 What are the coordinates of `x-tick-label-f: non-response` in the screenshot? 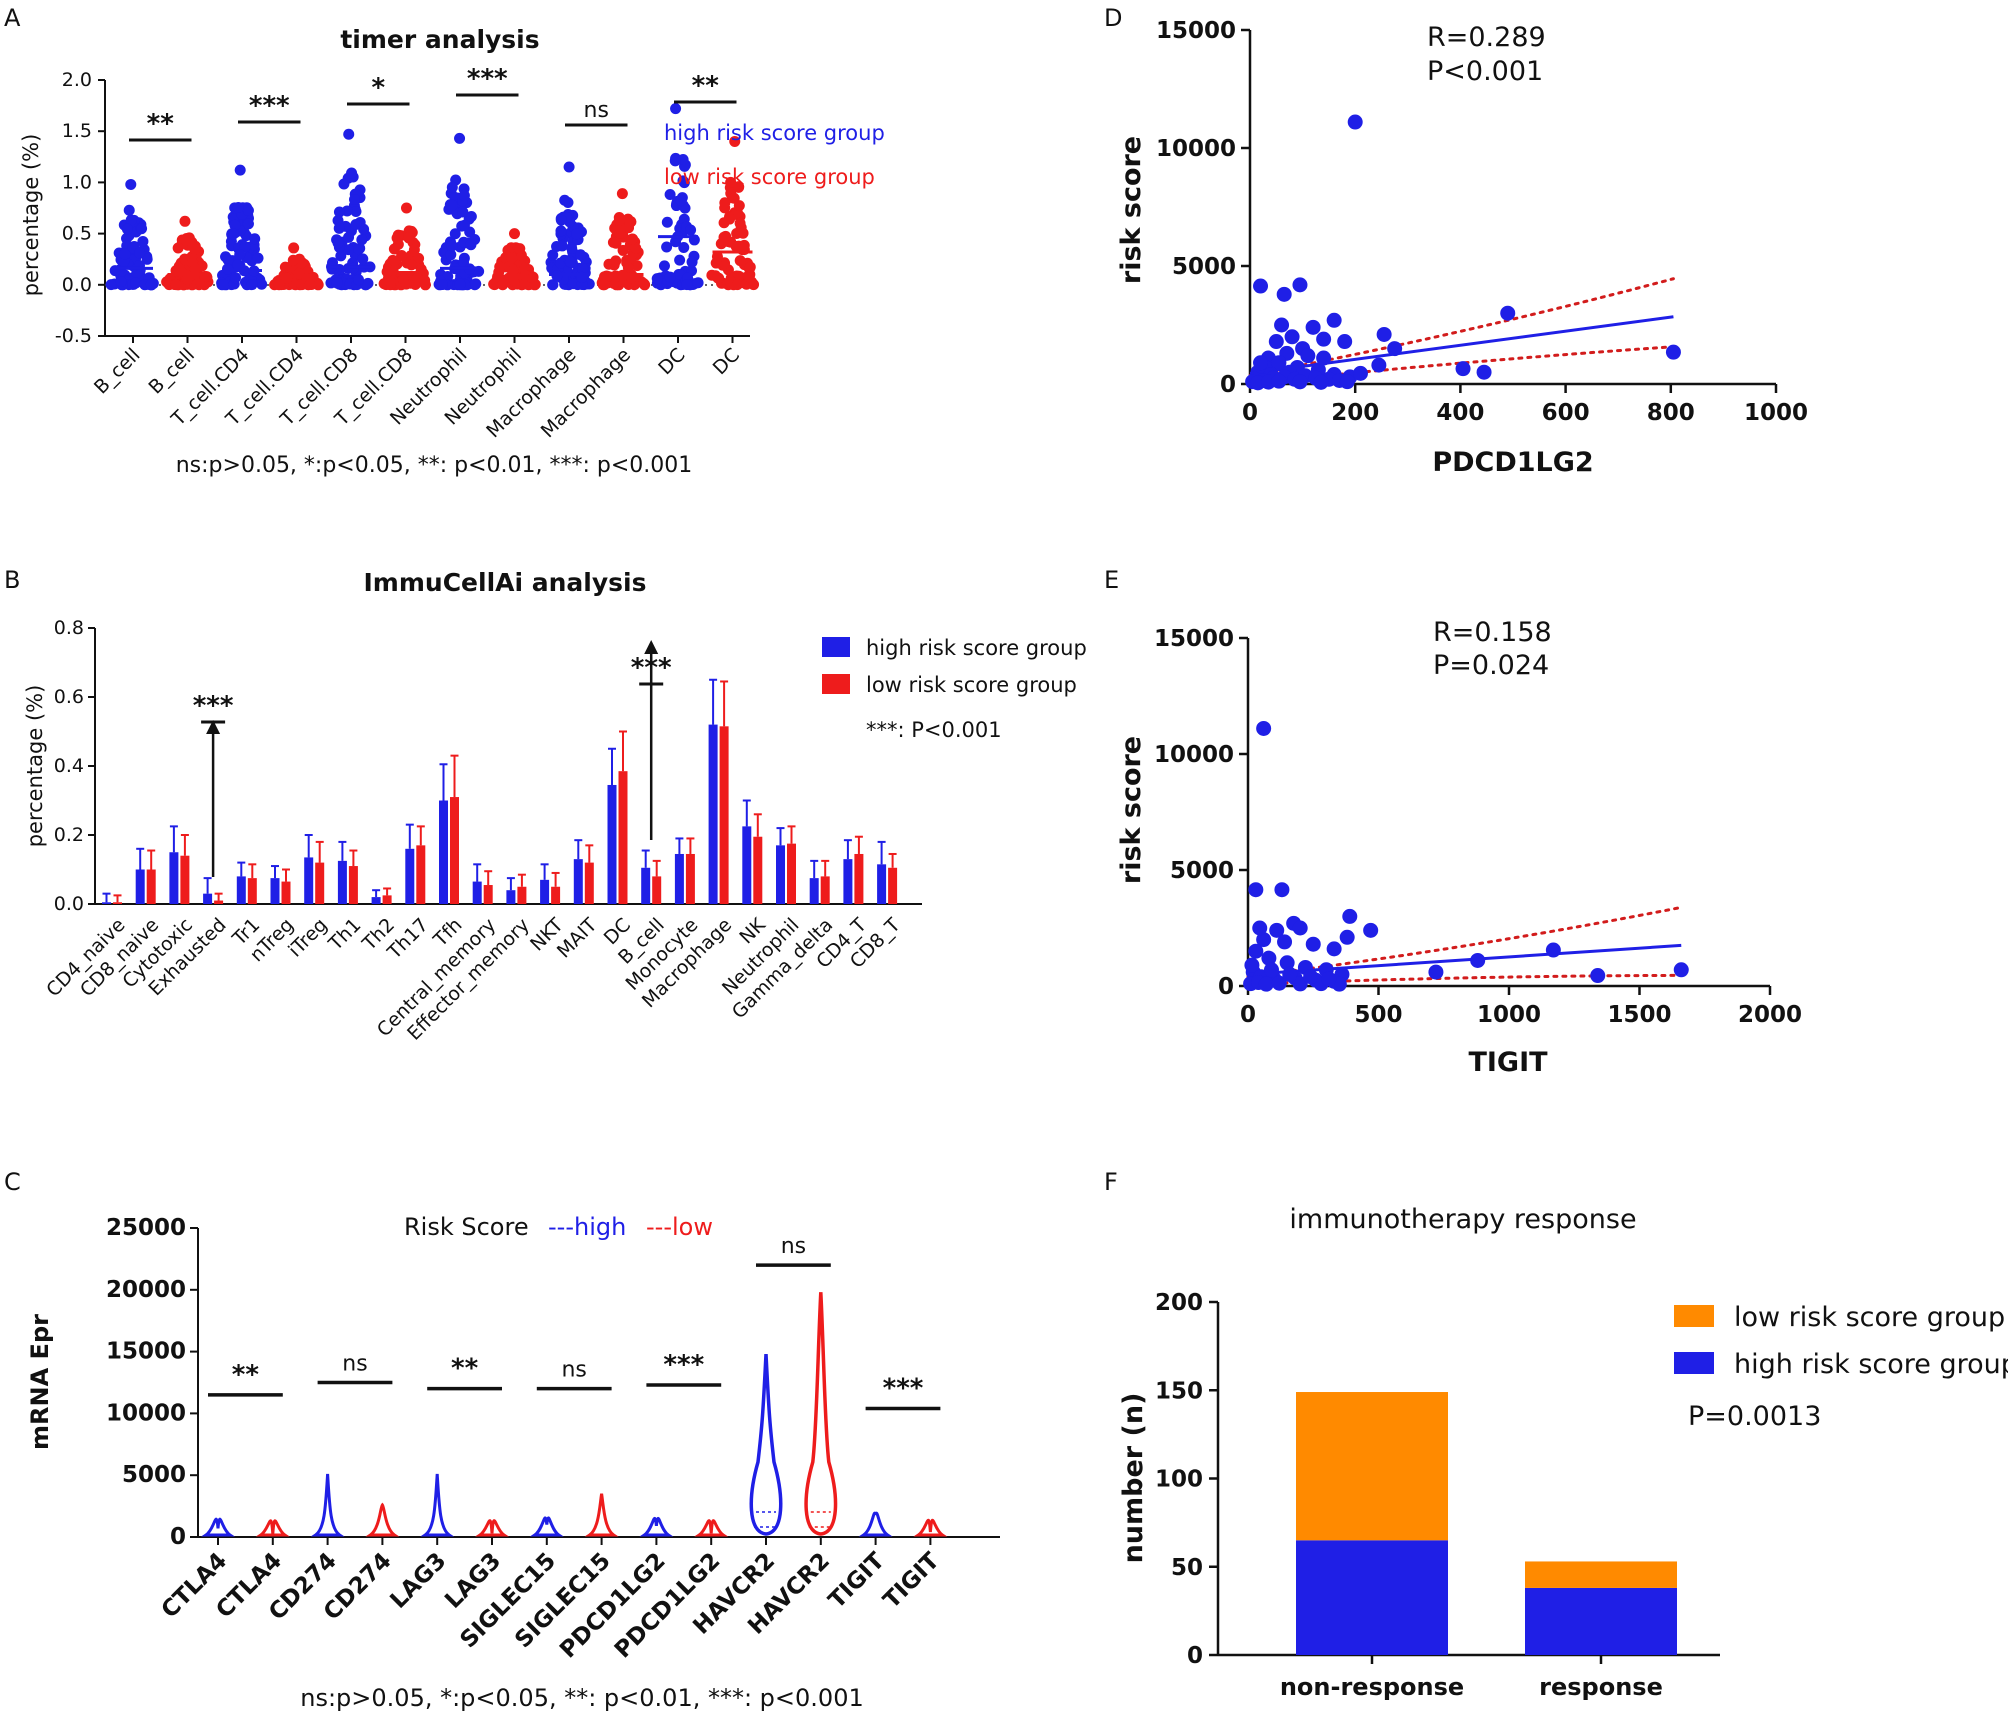 It's located at (1372, 1687).